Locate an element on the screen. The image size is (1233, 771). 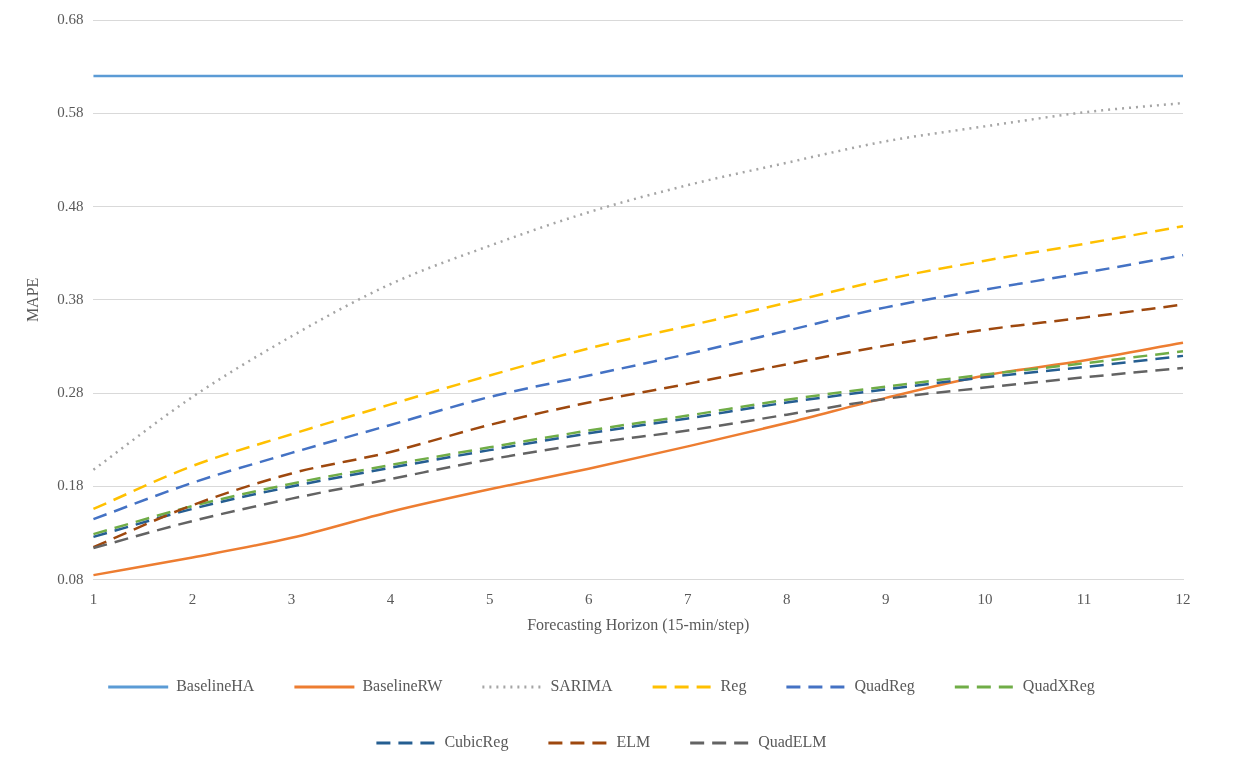
x-tick-label: 1 is located at coordinates (93, 598).